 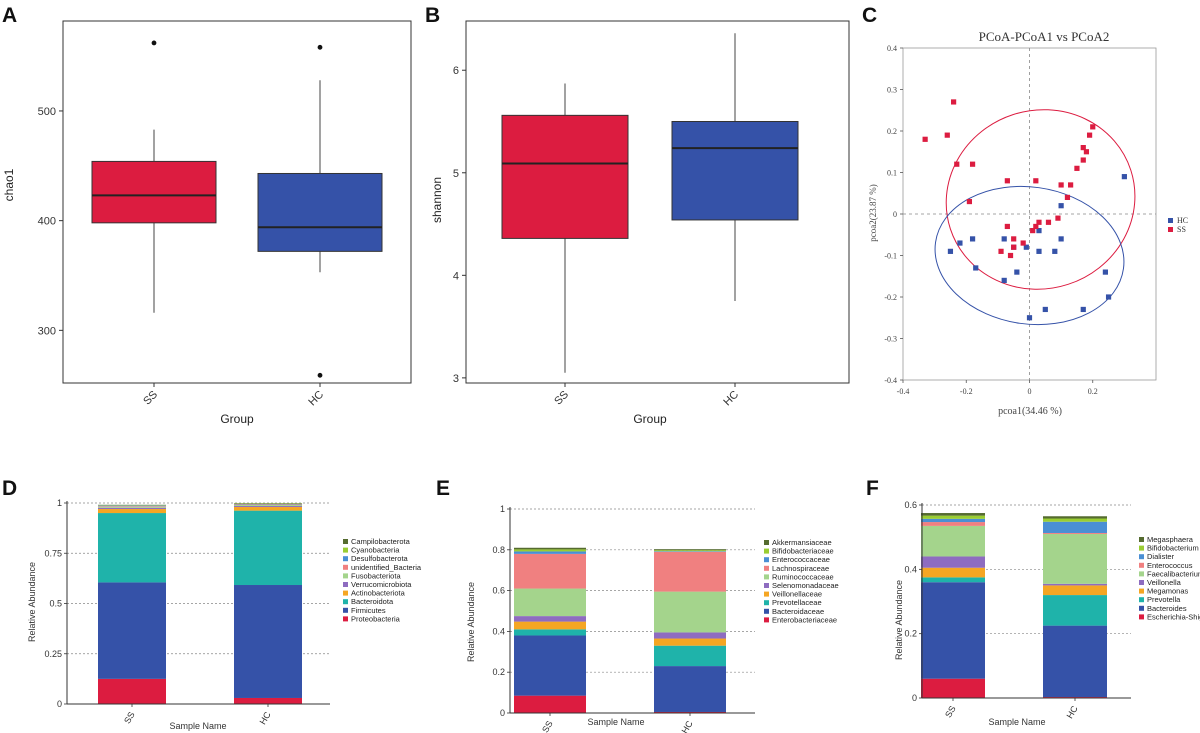 I want to click on box-hc, so click(x=735, y=167).